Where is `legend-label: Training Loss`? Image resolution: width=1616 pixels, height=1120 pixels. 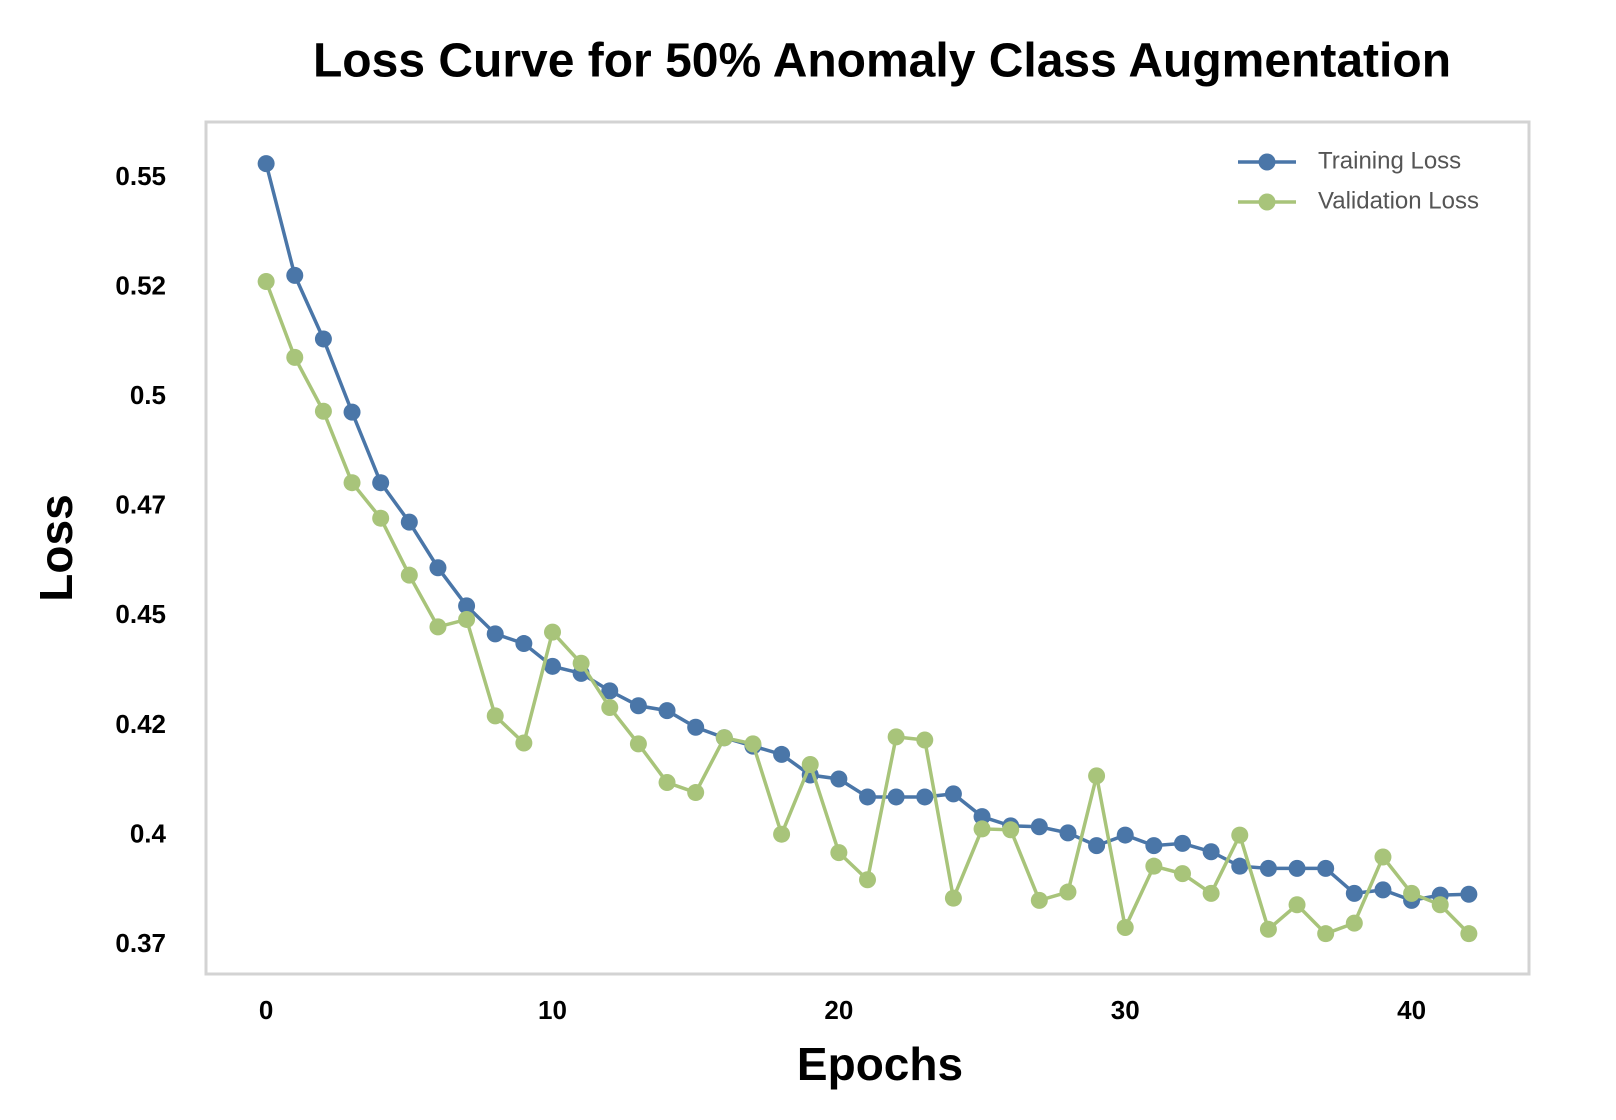 legend-label: Training Loss is located at coordinates (1389, 160).